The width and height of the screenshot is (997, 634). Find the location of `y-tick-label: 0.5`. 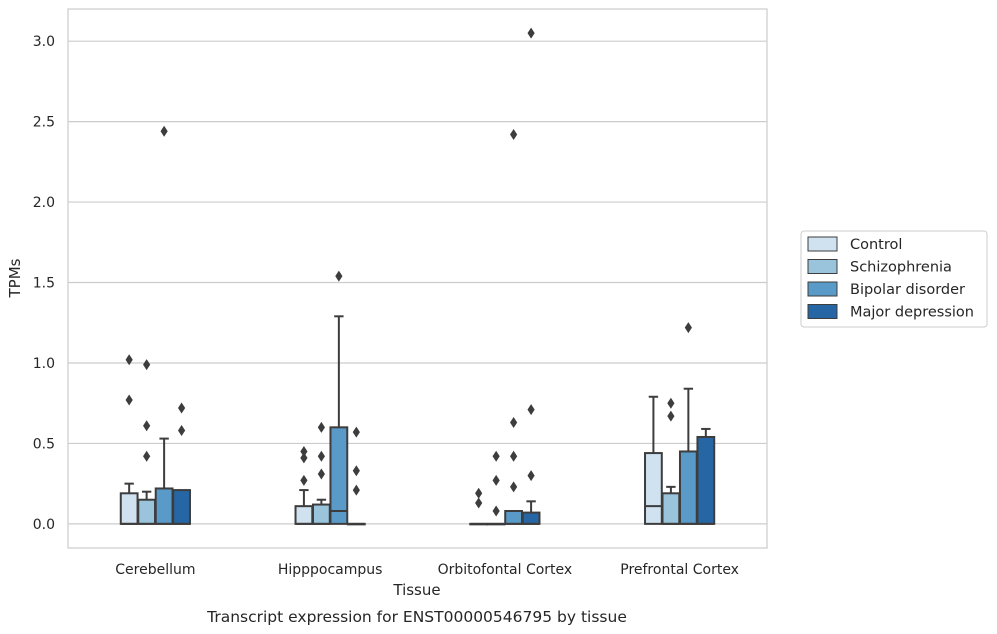

y-tick-label: 0.5 is located at coordinates (44, 444).